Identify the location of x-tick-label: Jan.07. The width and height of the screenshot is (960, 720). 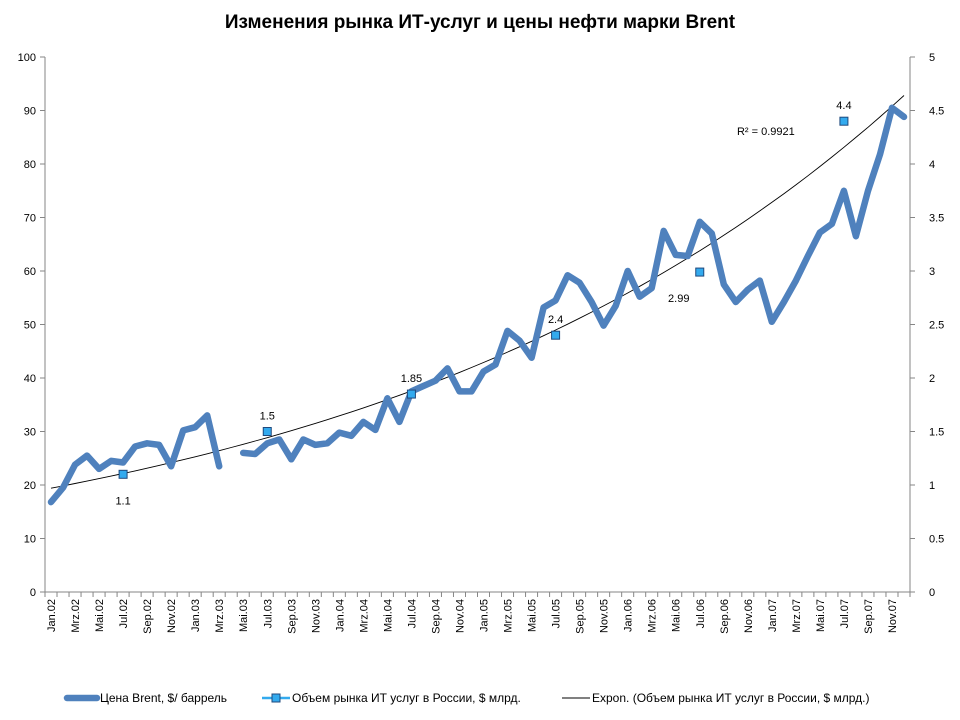
(773, 615).